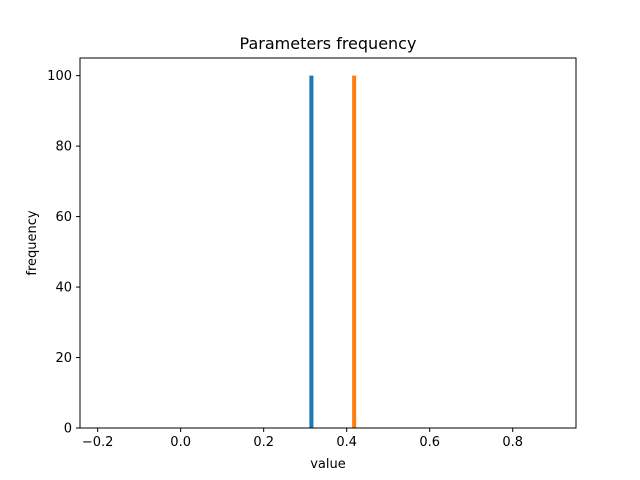 The image size is (640, 480). What do you see at coordinates (328, 464) in the screenshot?
I see `x-axis-label: value` at bounding box center [328, 464].